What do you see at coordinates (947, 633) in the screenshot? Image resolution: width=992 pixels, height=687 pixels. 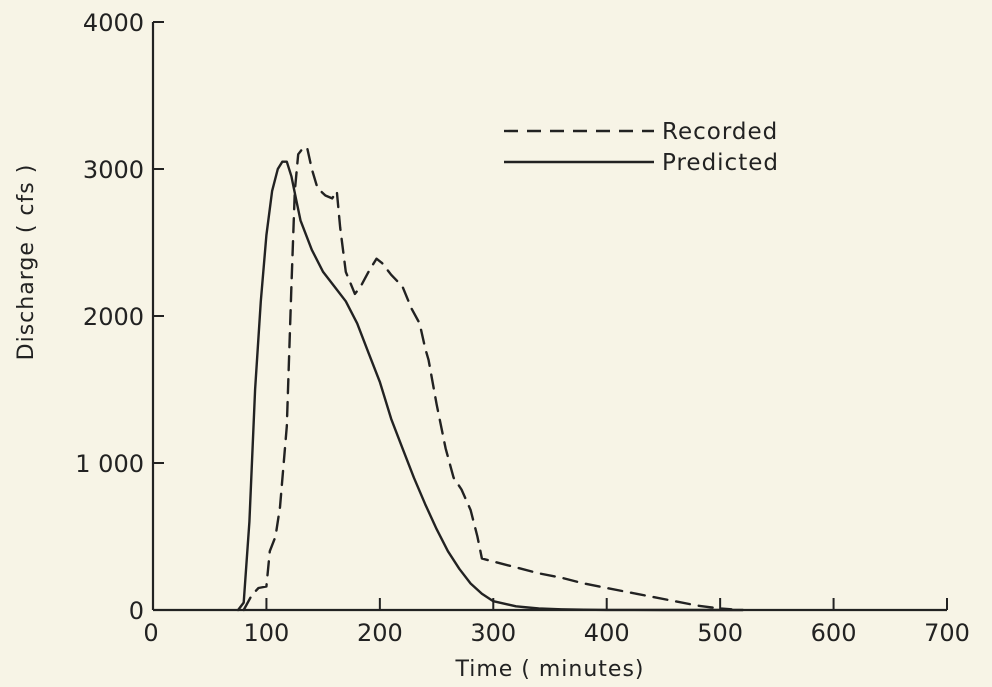 I see `x-tick-label: 700` at bounding box center [947, 633].